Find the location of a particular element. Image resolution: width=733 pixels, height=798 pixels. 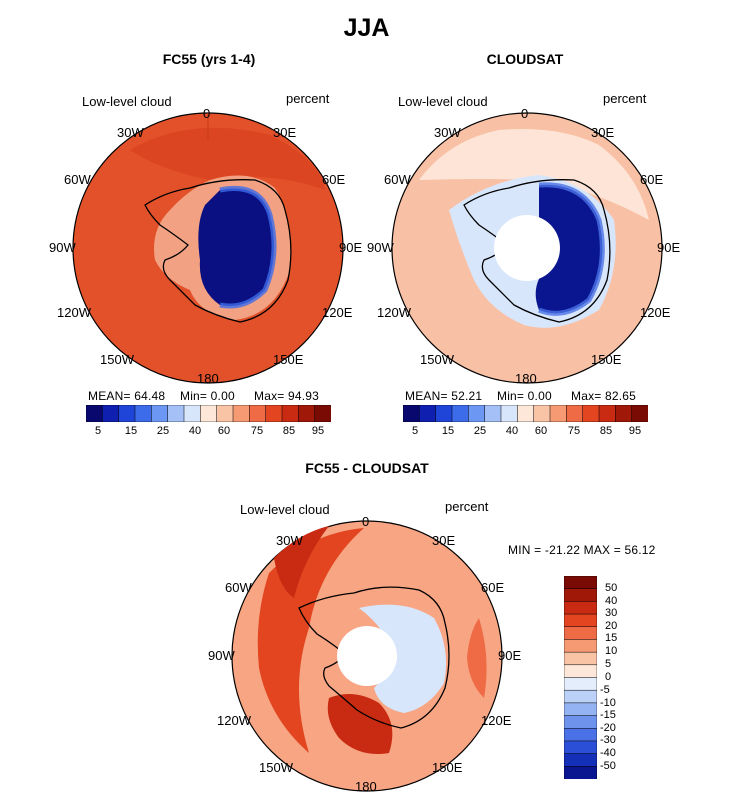

cb-label: 95 is located at coordinates (318, 431).